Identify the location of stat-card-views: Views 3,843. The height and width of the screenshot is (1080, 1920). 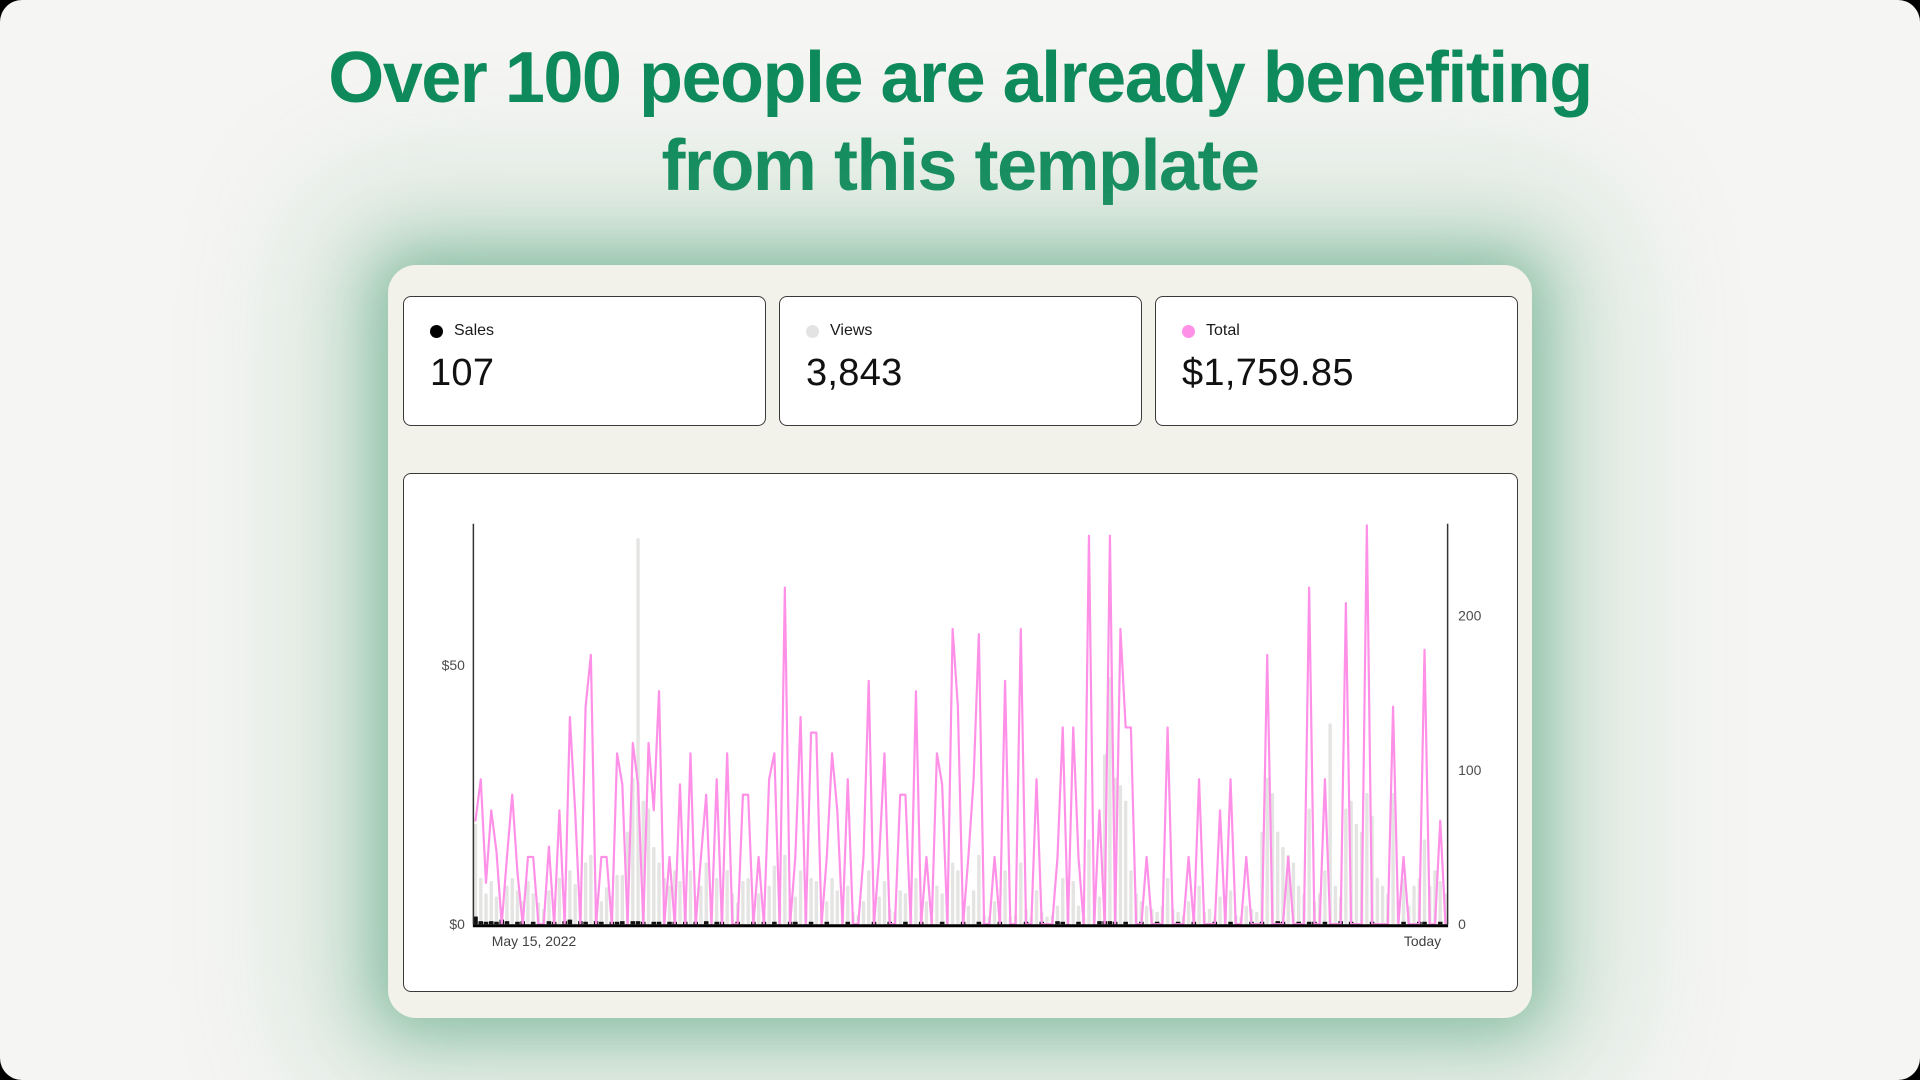
(960, 361).